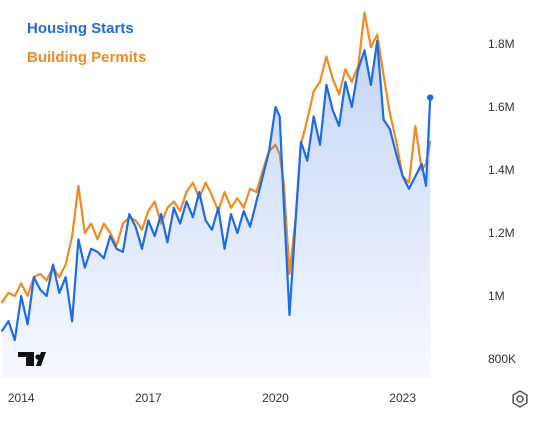 Image resolution: width=543 pixels, height=426 pixels. What do you see at coordinates (148, 398) in the screenshot?
I see `x-tick-label: 2017` at bounding box center [148, 398].